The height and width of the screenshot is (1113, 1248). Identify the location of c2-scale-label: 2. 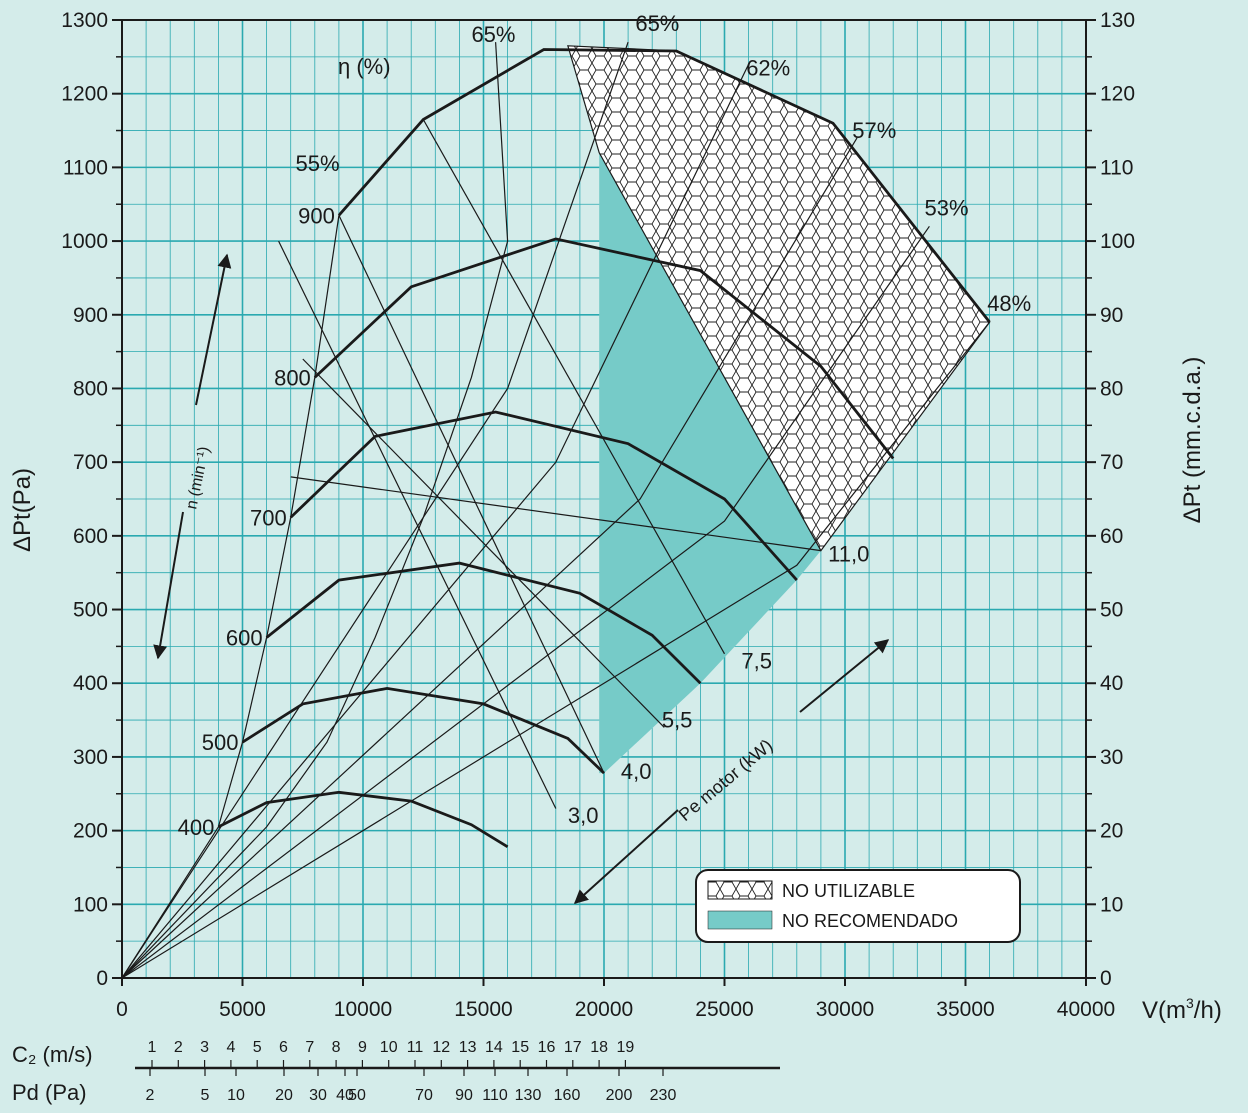
(178, 1047).